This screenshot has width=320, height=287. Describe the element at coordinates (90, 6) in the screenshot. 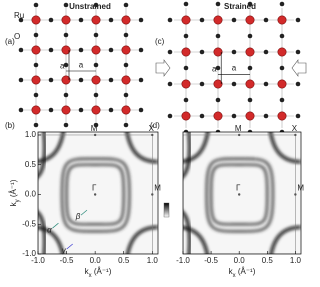

I see `panel-title: Unstrained` at that location.